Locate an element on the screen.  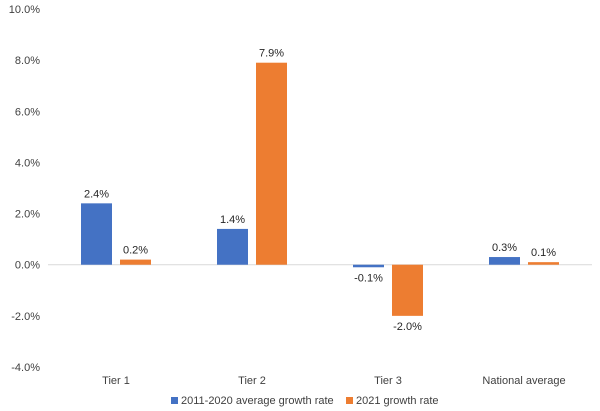
bar-avg-2011-2020-national-average is located at coordinates (504, 261).